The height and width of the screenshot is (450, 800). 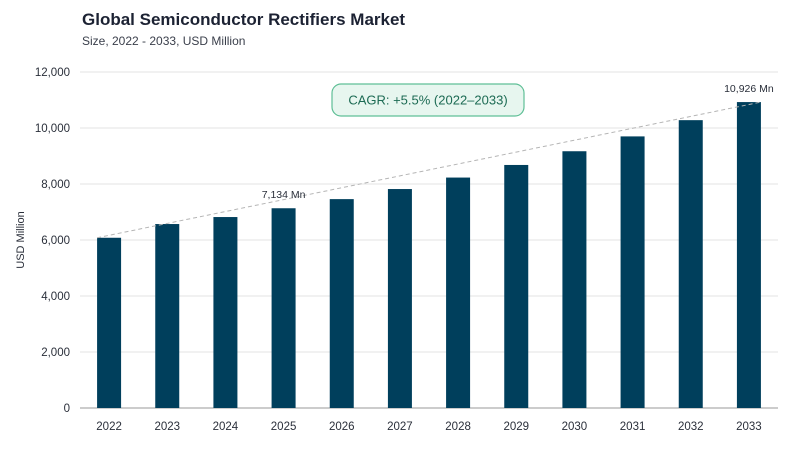 I want to click on chart-title: Global Semiconductor Rectifiers Market, so click(x=244, y=19).